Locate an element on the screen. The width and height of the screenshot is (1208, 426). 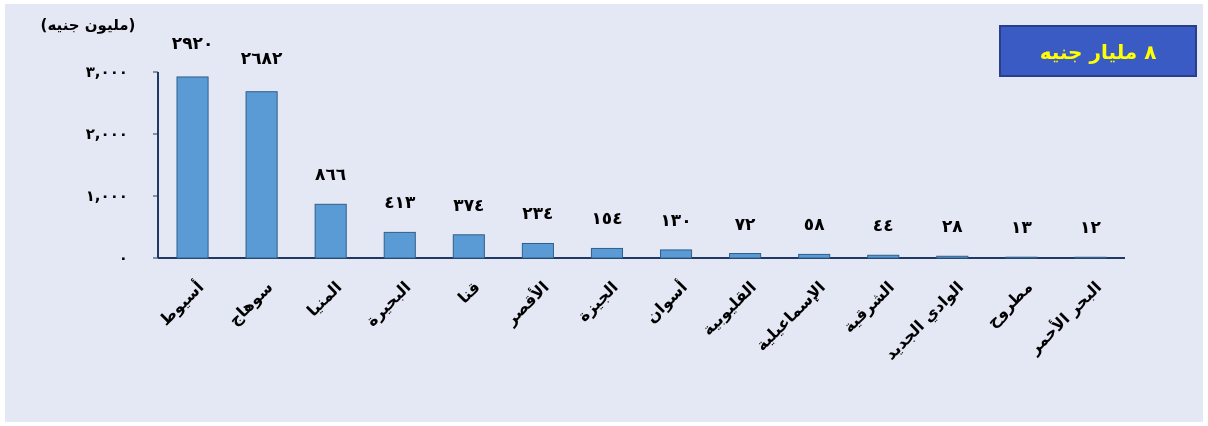
x-tick-label: المنيا is located at coordinates (324, 299).